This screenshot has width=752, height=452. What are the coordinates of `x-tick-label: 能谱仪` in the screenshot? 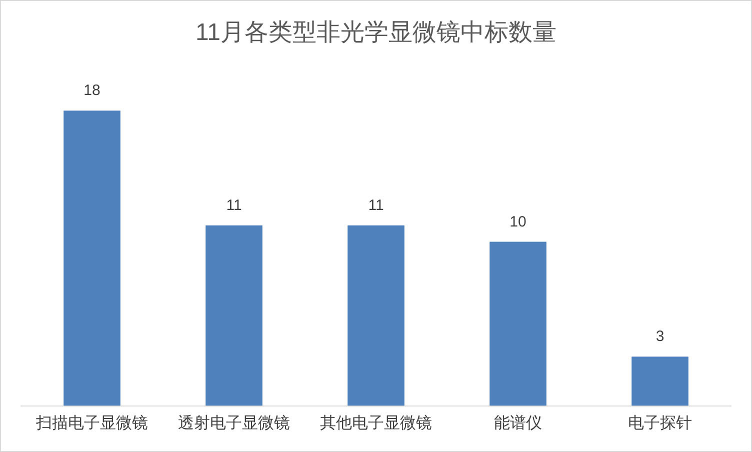 It's located at (518, 423).